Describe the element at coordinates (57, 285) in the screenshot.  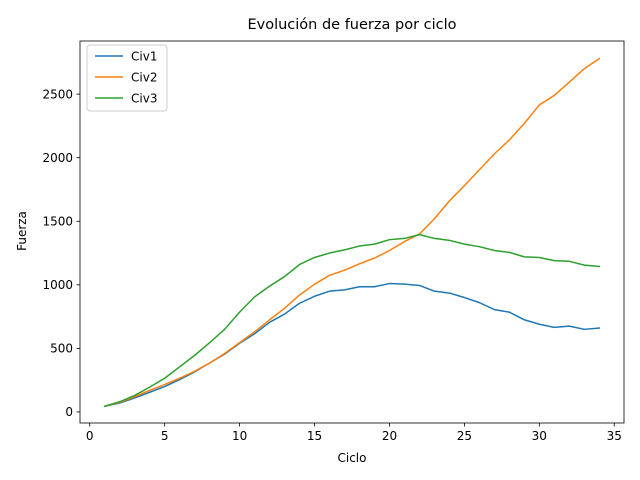
I see `y-tick-label: 1000` at that location.